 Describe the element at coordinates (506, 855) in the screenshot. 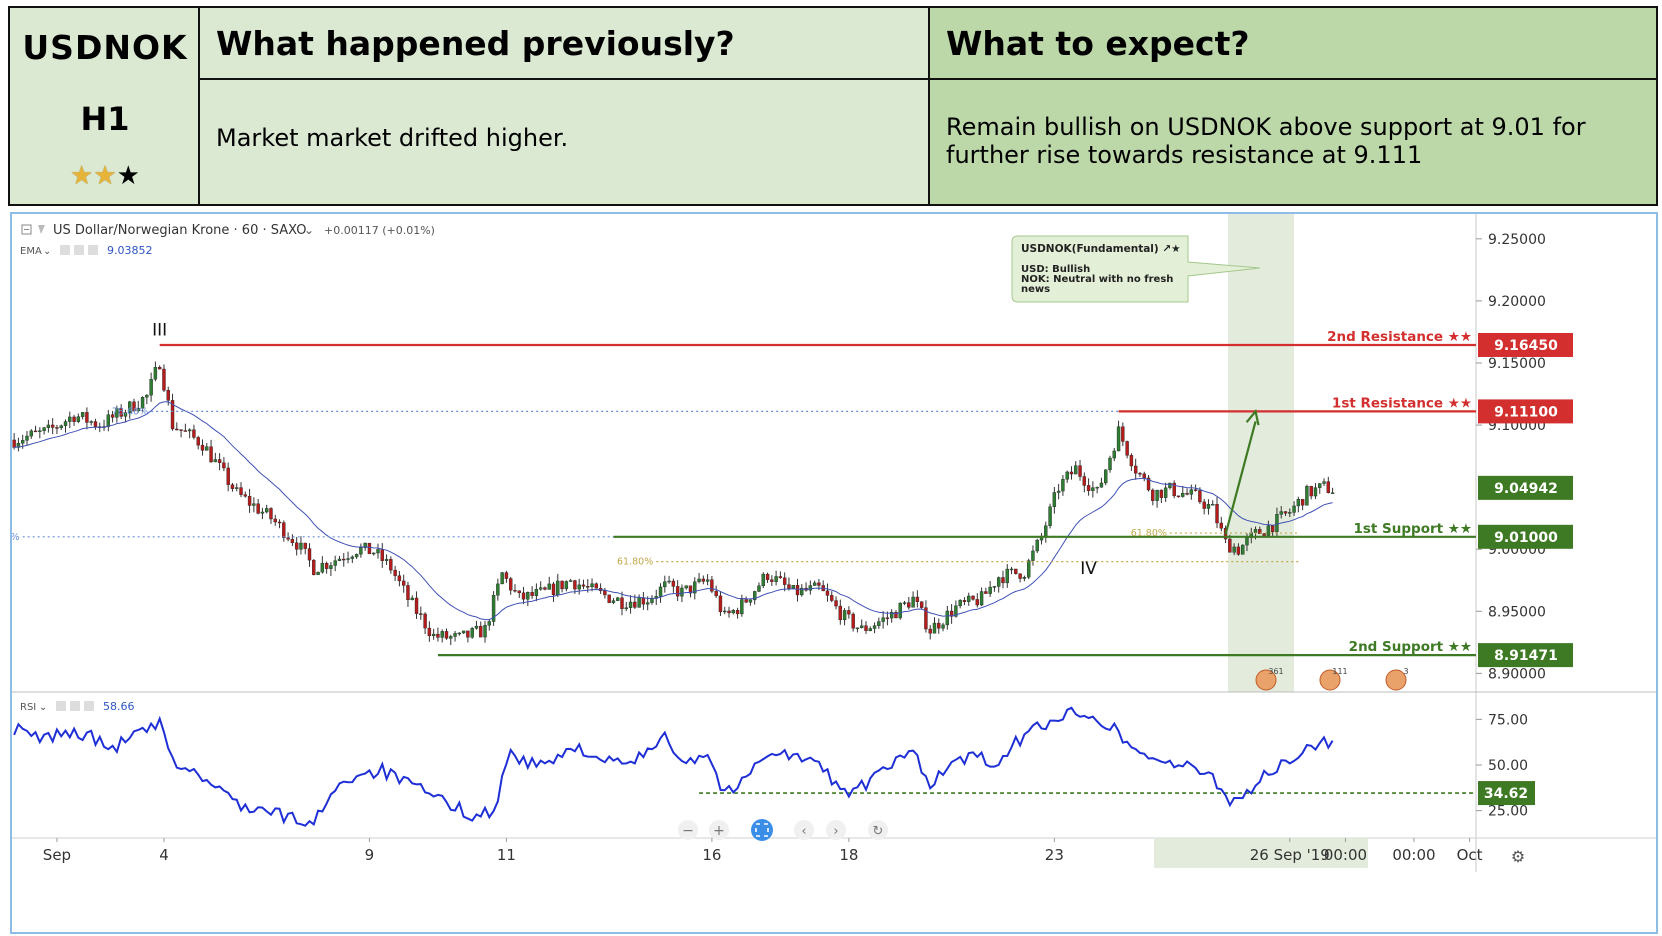

I see `time-tick-label: 11` at that location.